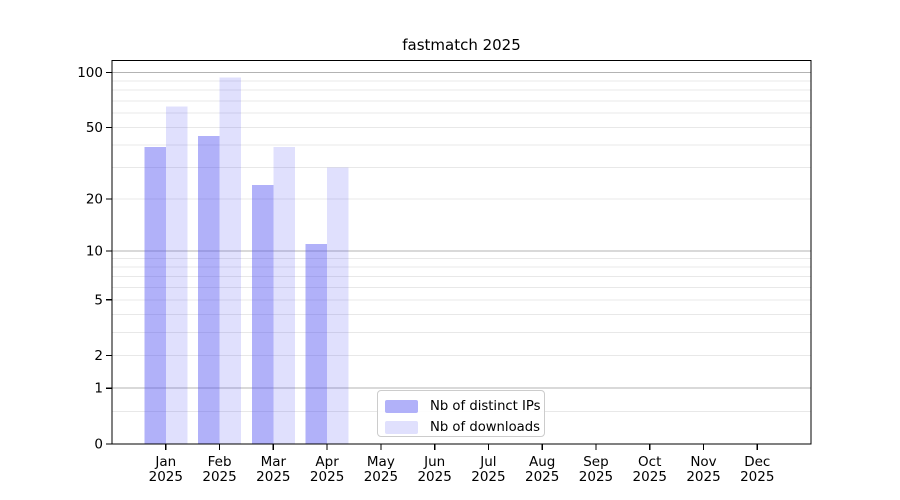 The width and height of the screenshot is (900, 500). Describe the element at coordinates (155, 295) in the screenshot. I see `bar-jan-distinct-ips` at that location.